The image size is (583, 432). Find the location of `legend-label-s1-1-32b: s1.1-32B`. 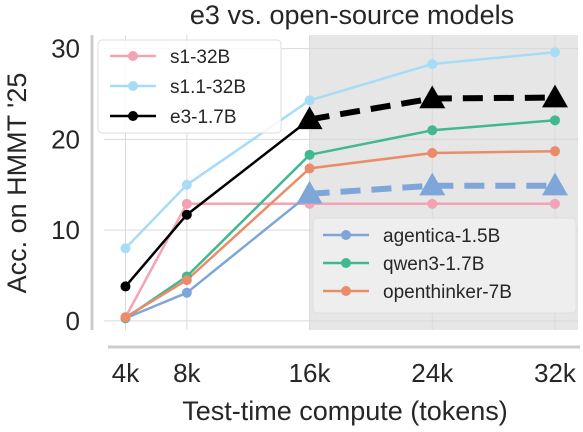

legend-label-s1-1-32b: s1.1-32B is located at coordinates (208, 87).